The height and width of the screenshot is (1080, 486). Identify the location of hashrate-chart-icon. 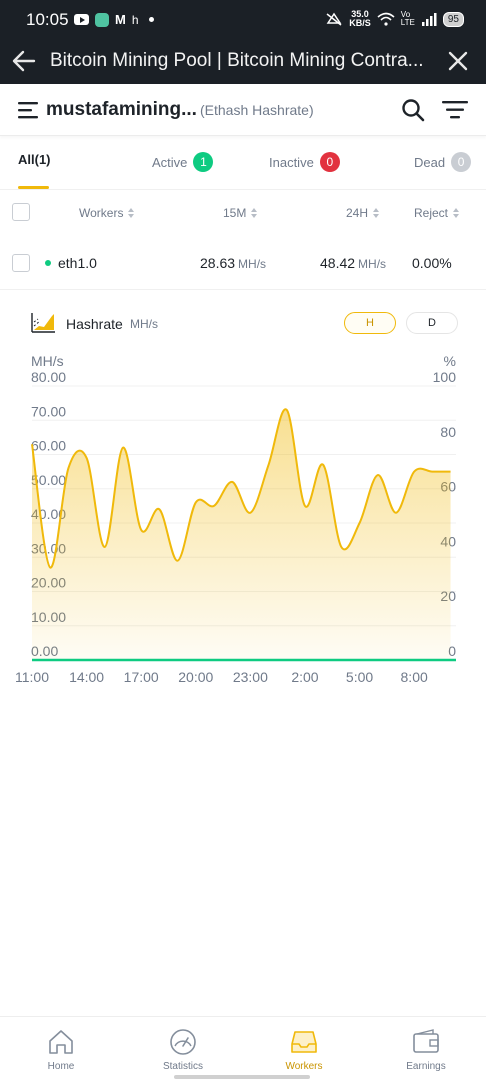
(43, 323).